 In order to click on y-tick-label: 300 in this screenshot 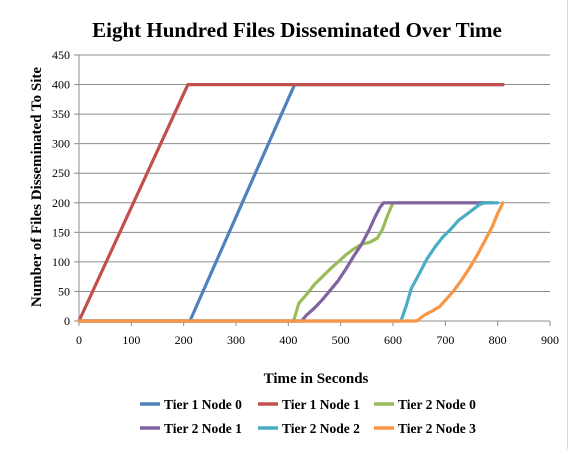, I will do `click(61, 144)`.